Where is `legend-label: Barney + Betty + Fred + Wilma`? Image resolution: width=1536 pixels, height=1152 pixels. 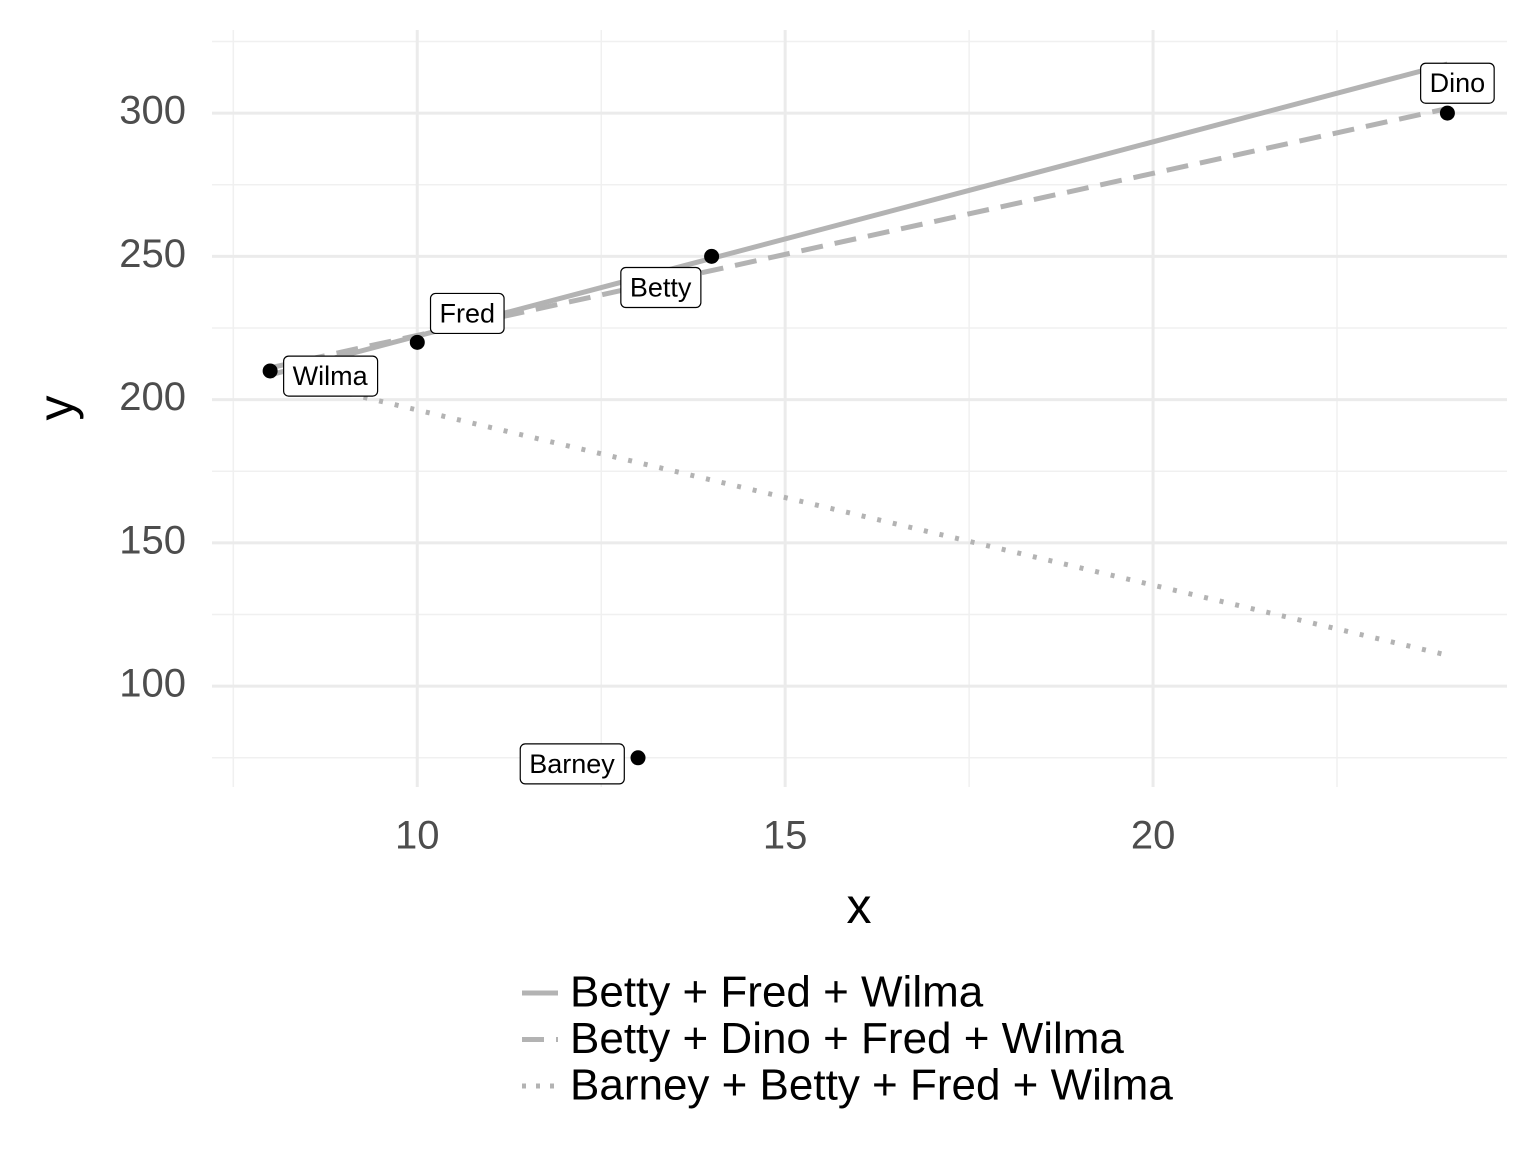
legend-label: Barney + Betty + Fred + Wilma is located at coordinates (871, 1085).